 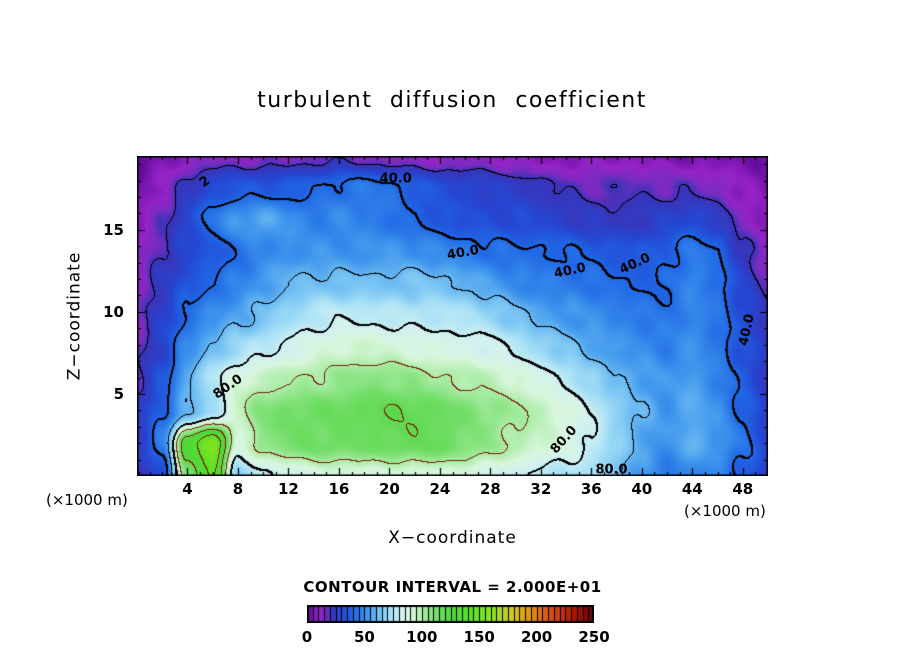 I want to click on colorbar-canvas, so click(x=450, y=614).